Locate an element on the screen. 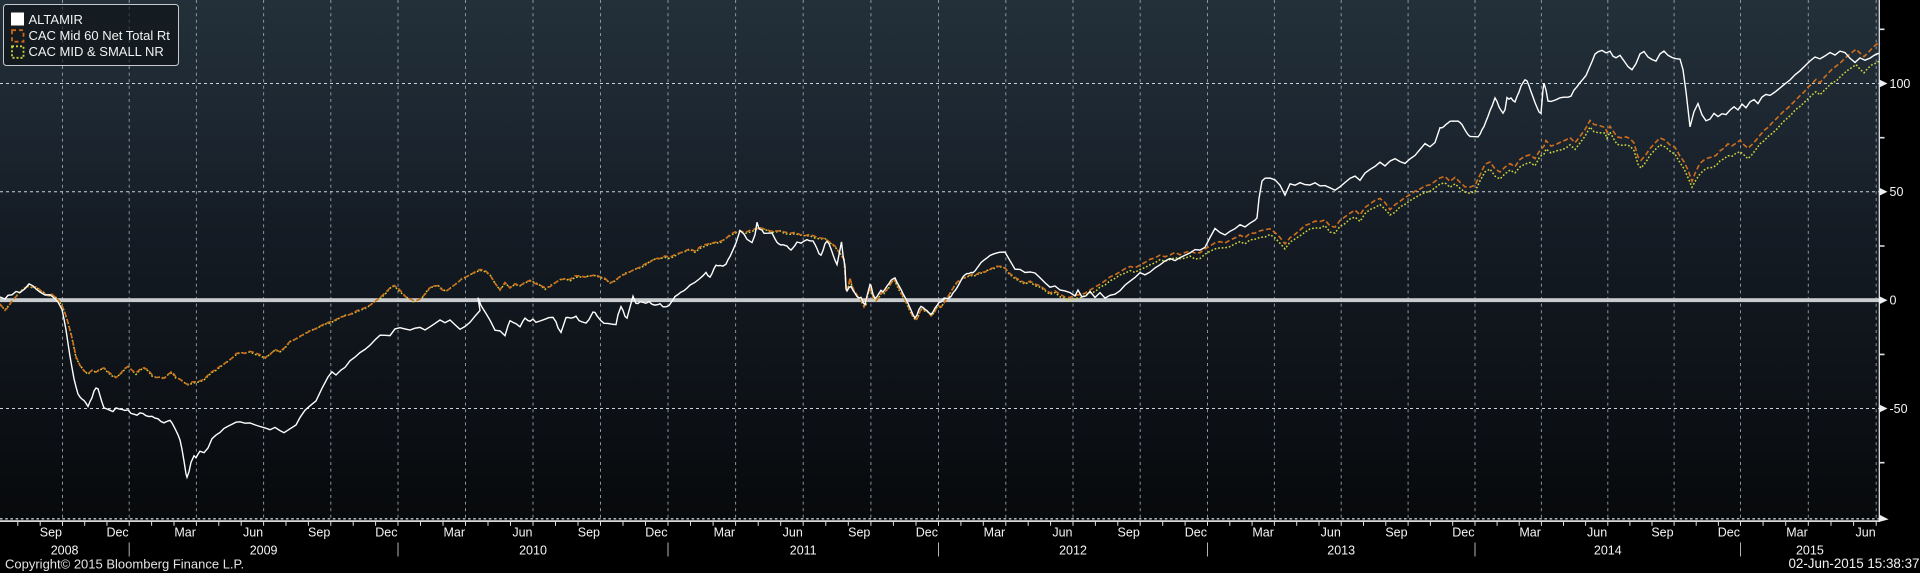 The width and height of the screenshot is (1920, 573). svg-text: 2015 is located at coordinates (1810, 551).